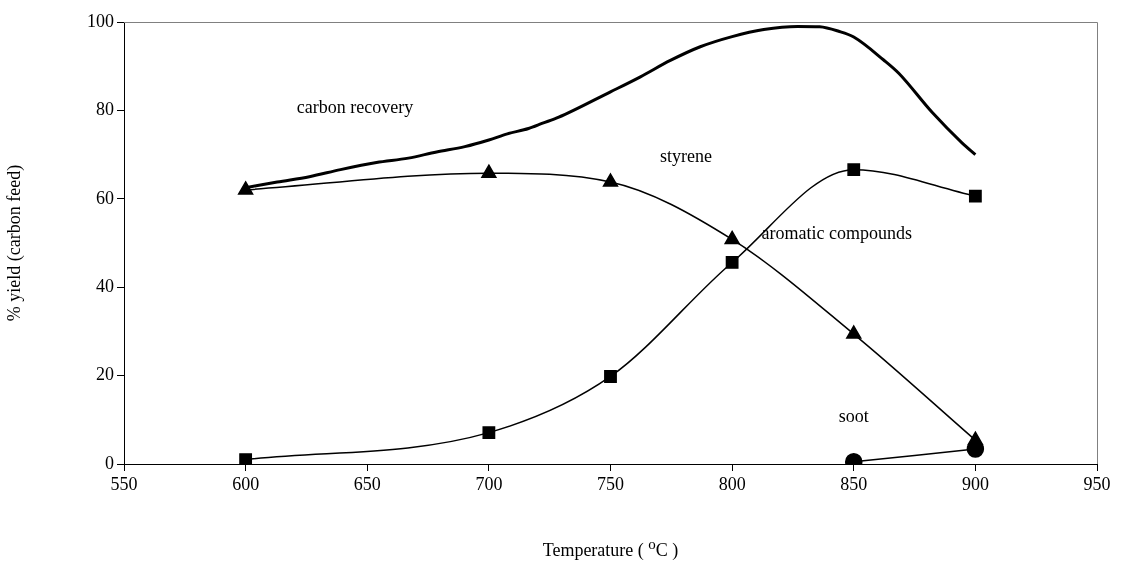  I want to click on x-tick-label: 550, so click(124, 483).